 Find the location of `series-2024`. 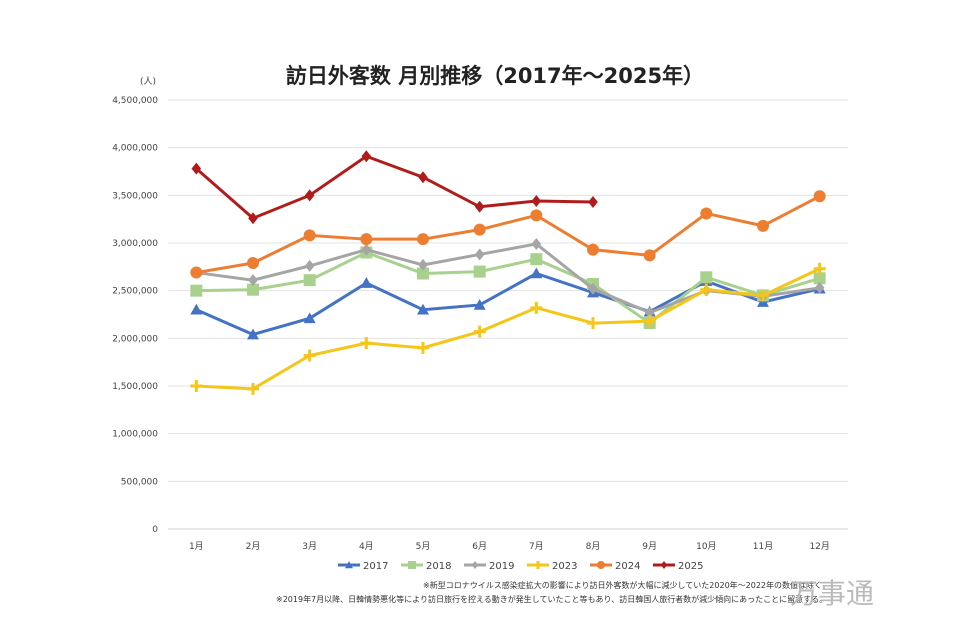

series-2024 is located at coordinates (508, 234).